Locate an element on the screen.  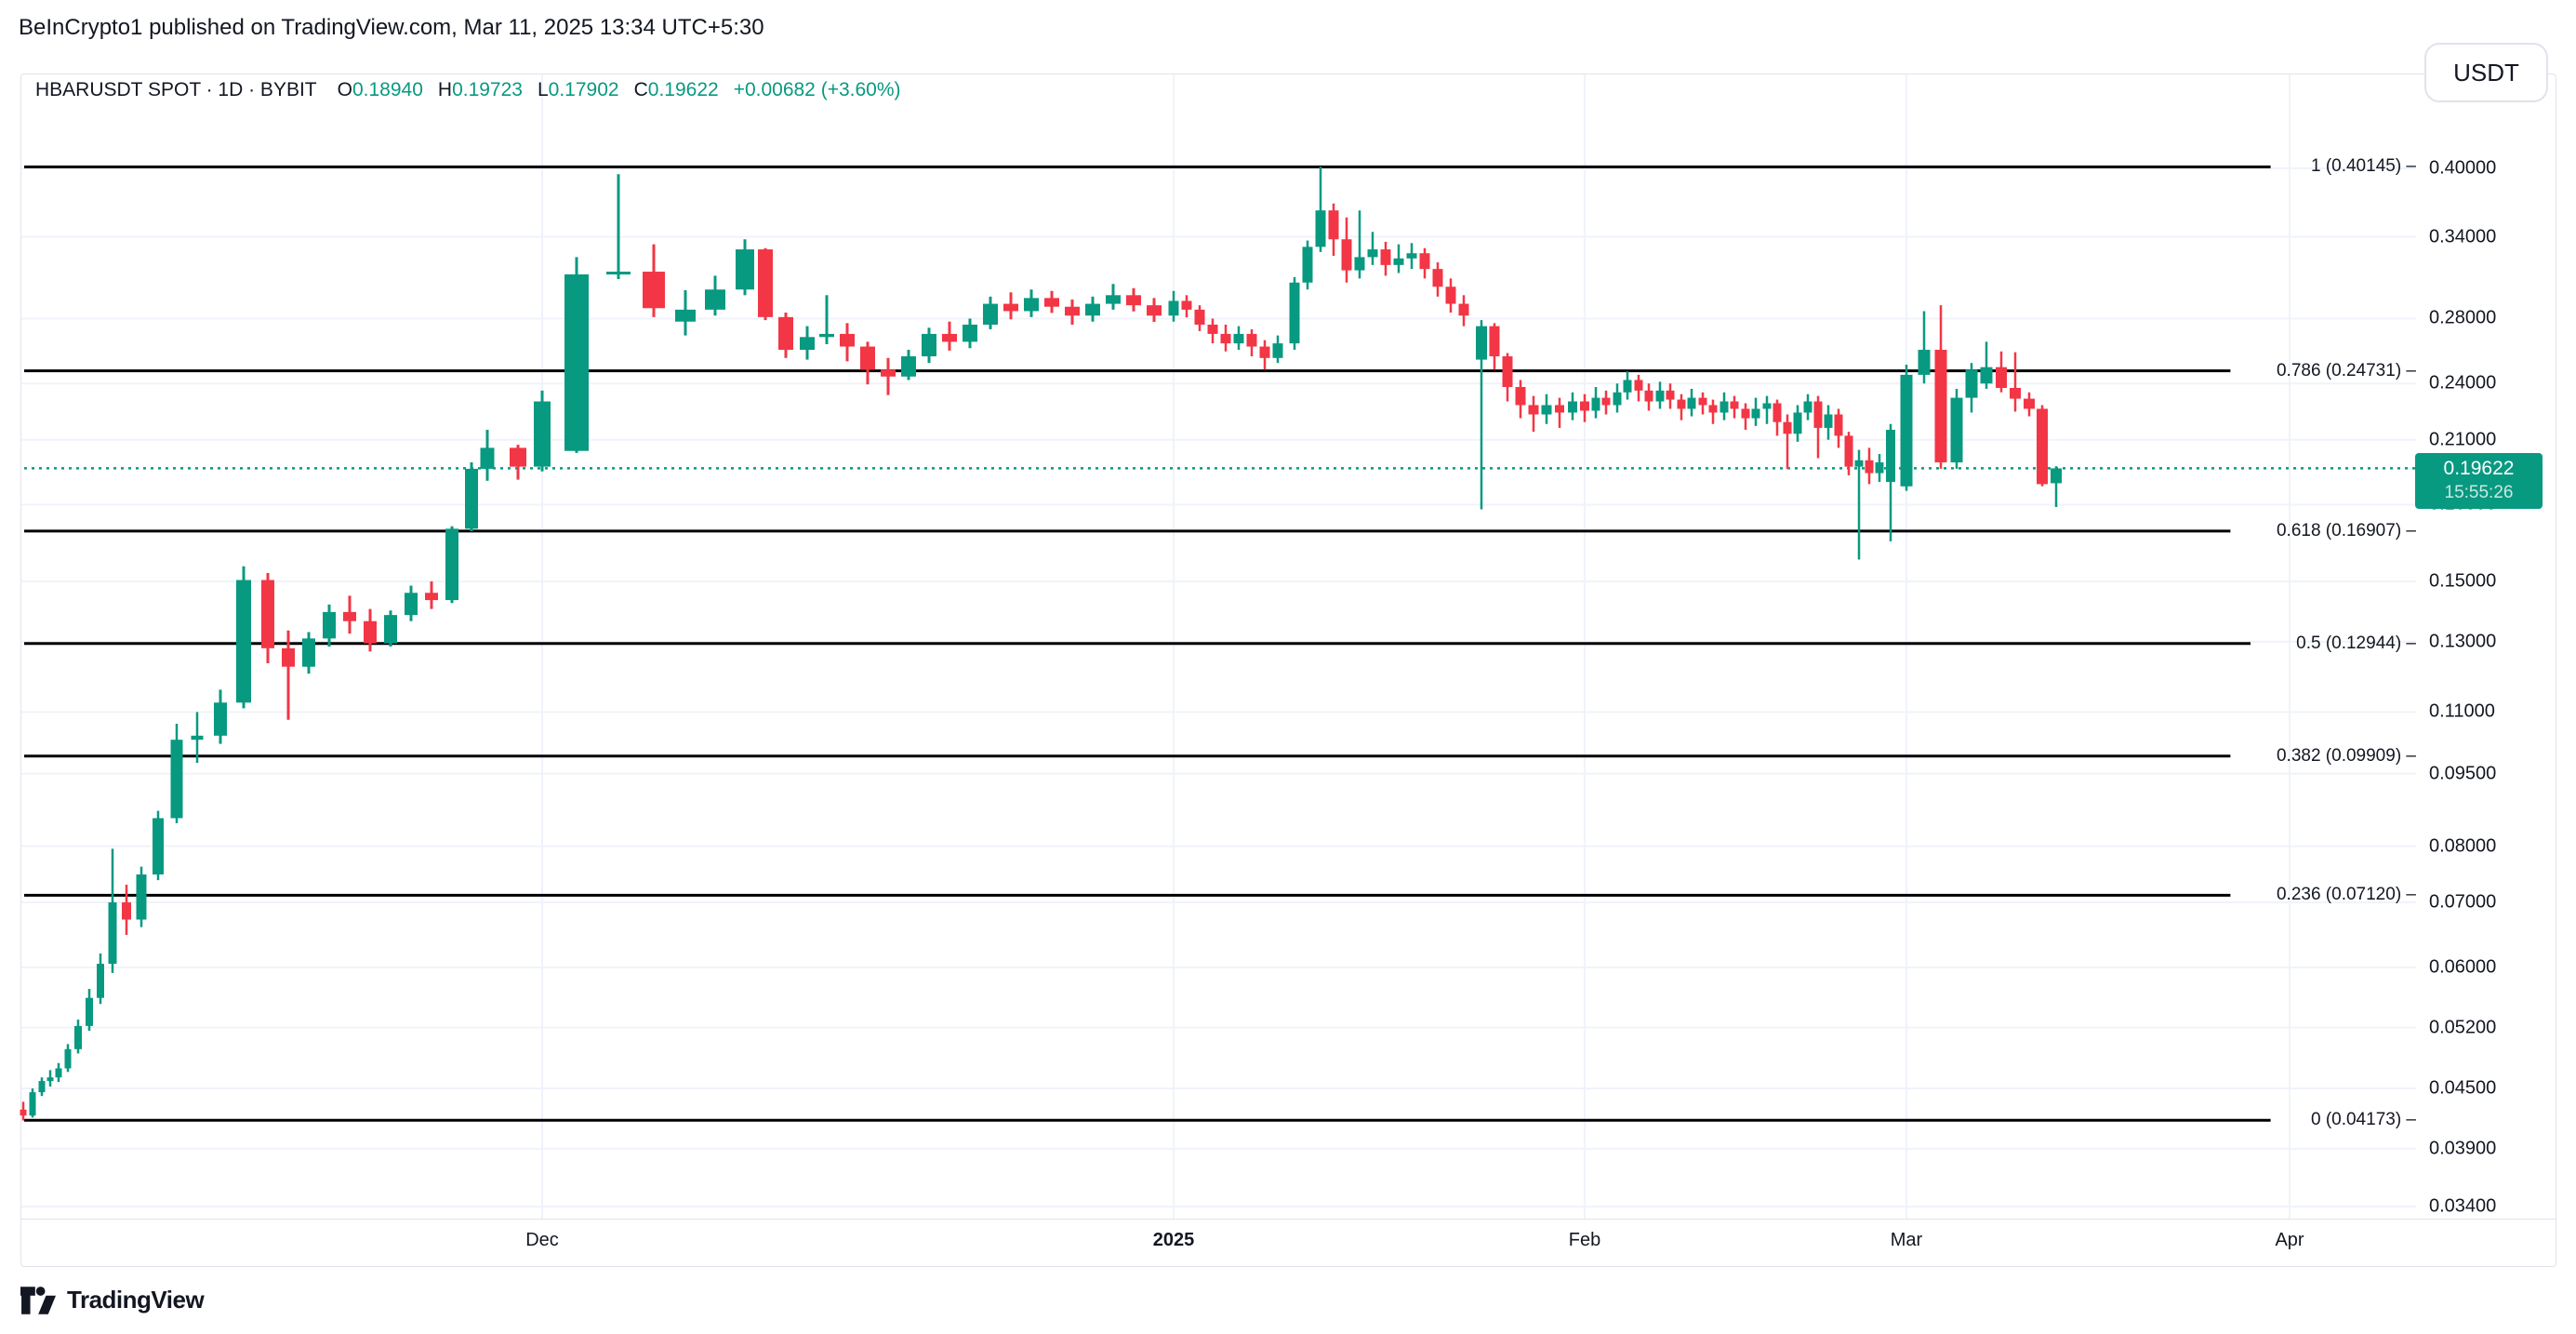
time-tick-2025: 2025 is located at coordinates (1173, 1240).